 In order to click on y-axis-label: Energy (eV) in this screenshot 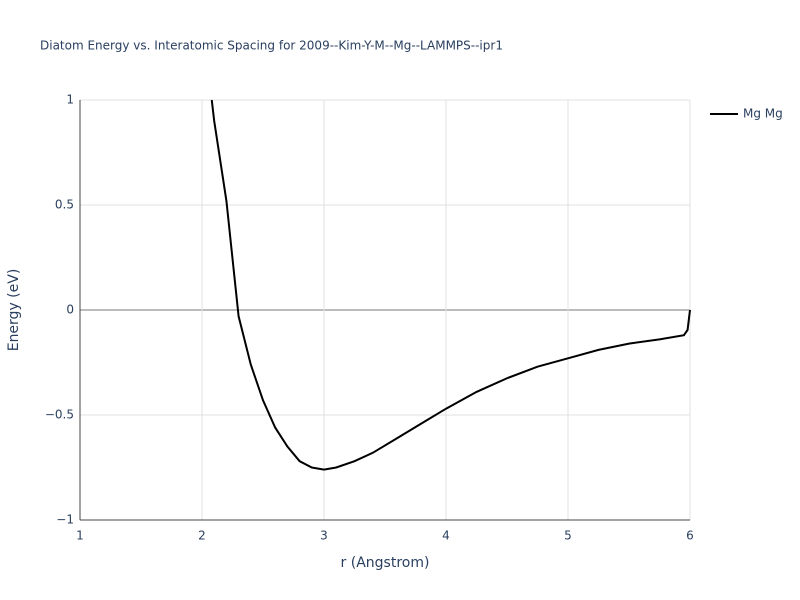, I will do `click(14, 310)`.